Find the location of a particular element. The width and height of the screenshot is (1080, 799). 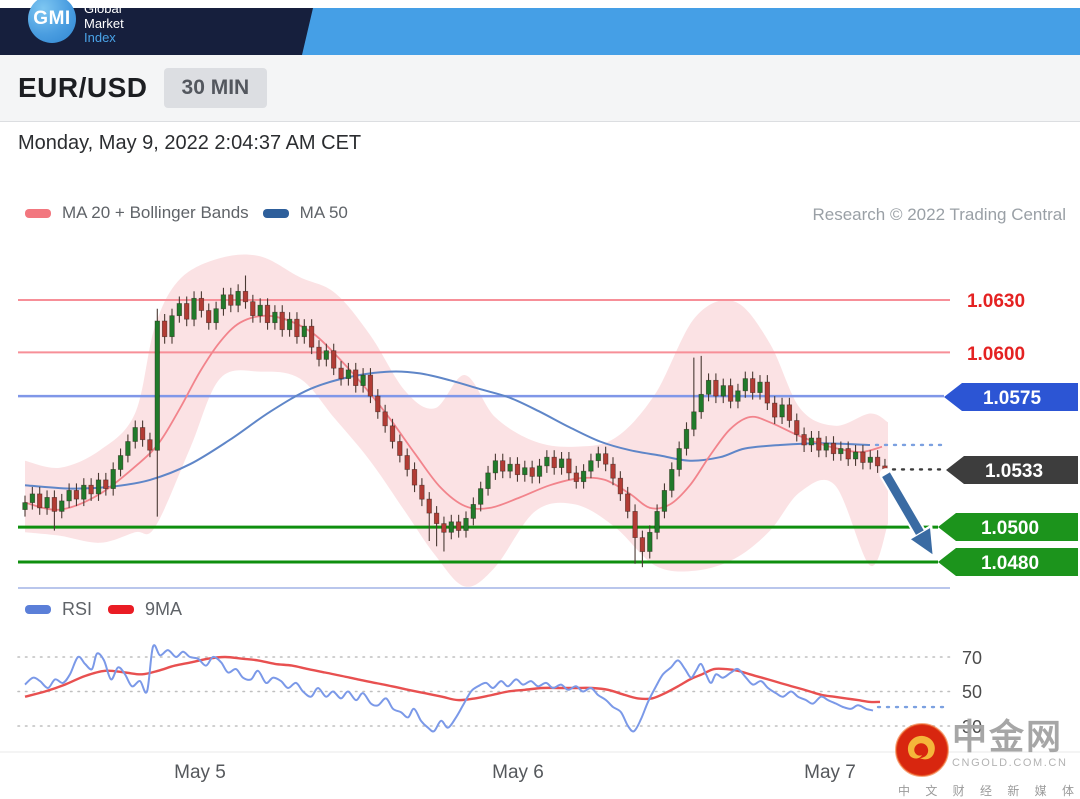

support2-price-tag: 1.0480 is located at coordinates (1008, 562).